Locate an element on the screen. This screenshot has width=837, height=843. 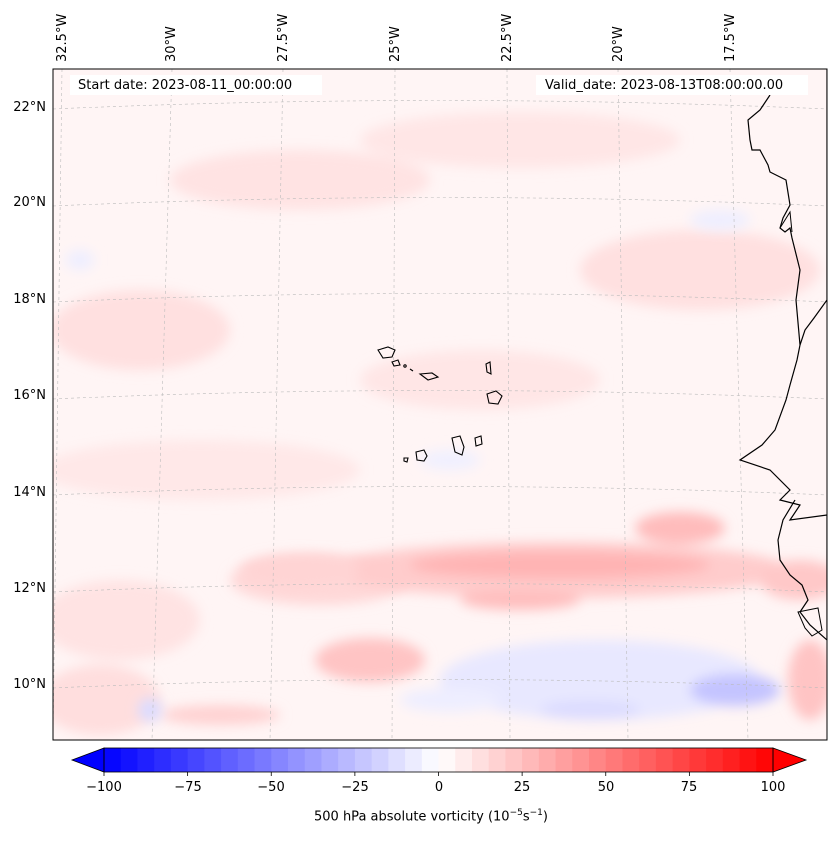
colorbar-tick-label: 25 is located at coordinates (522, 787).